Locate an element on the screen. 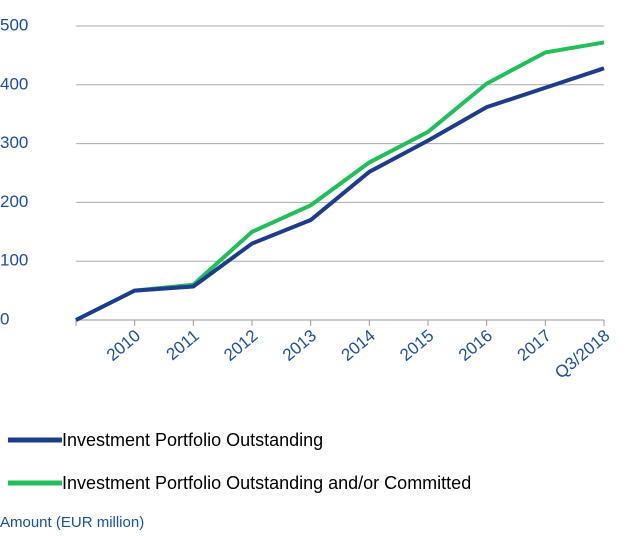 This screenshot has width=637, height=536. y-tick-label: 100 is located at coordinates (14, 260).